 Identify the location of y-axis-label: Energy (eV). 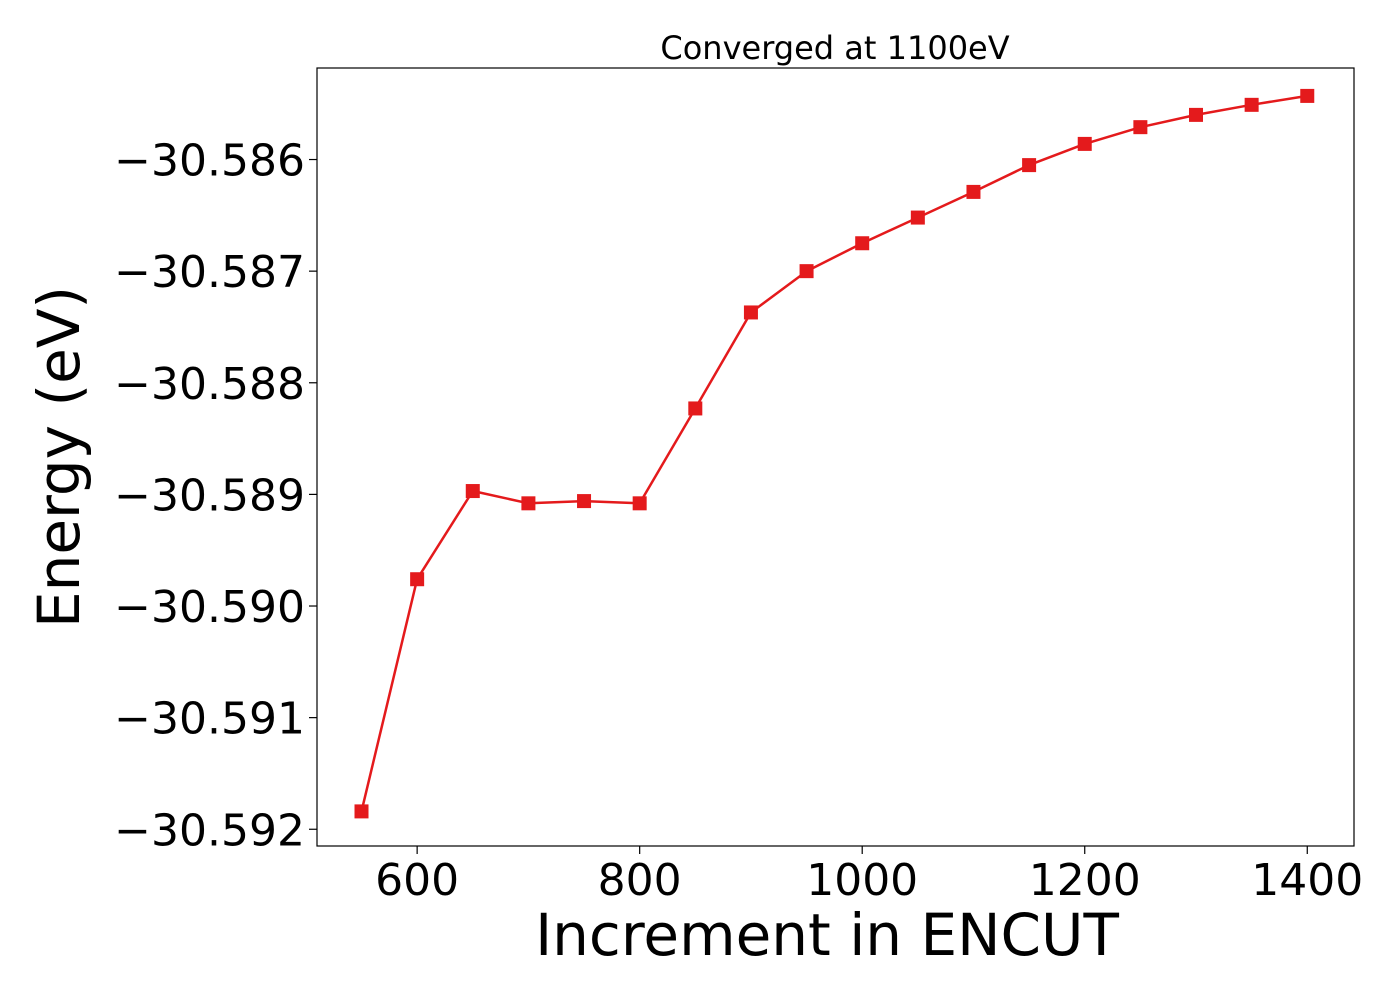
(59, 457).